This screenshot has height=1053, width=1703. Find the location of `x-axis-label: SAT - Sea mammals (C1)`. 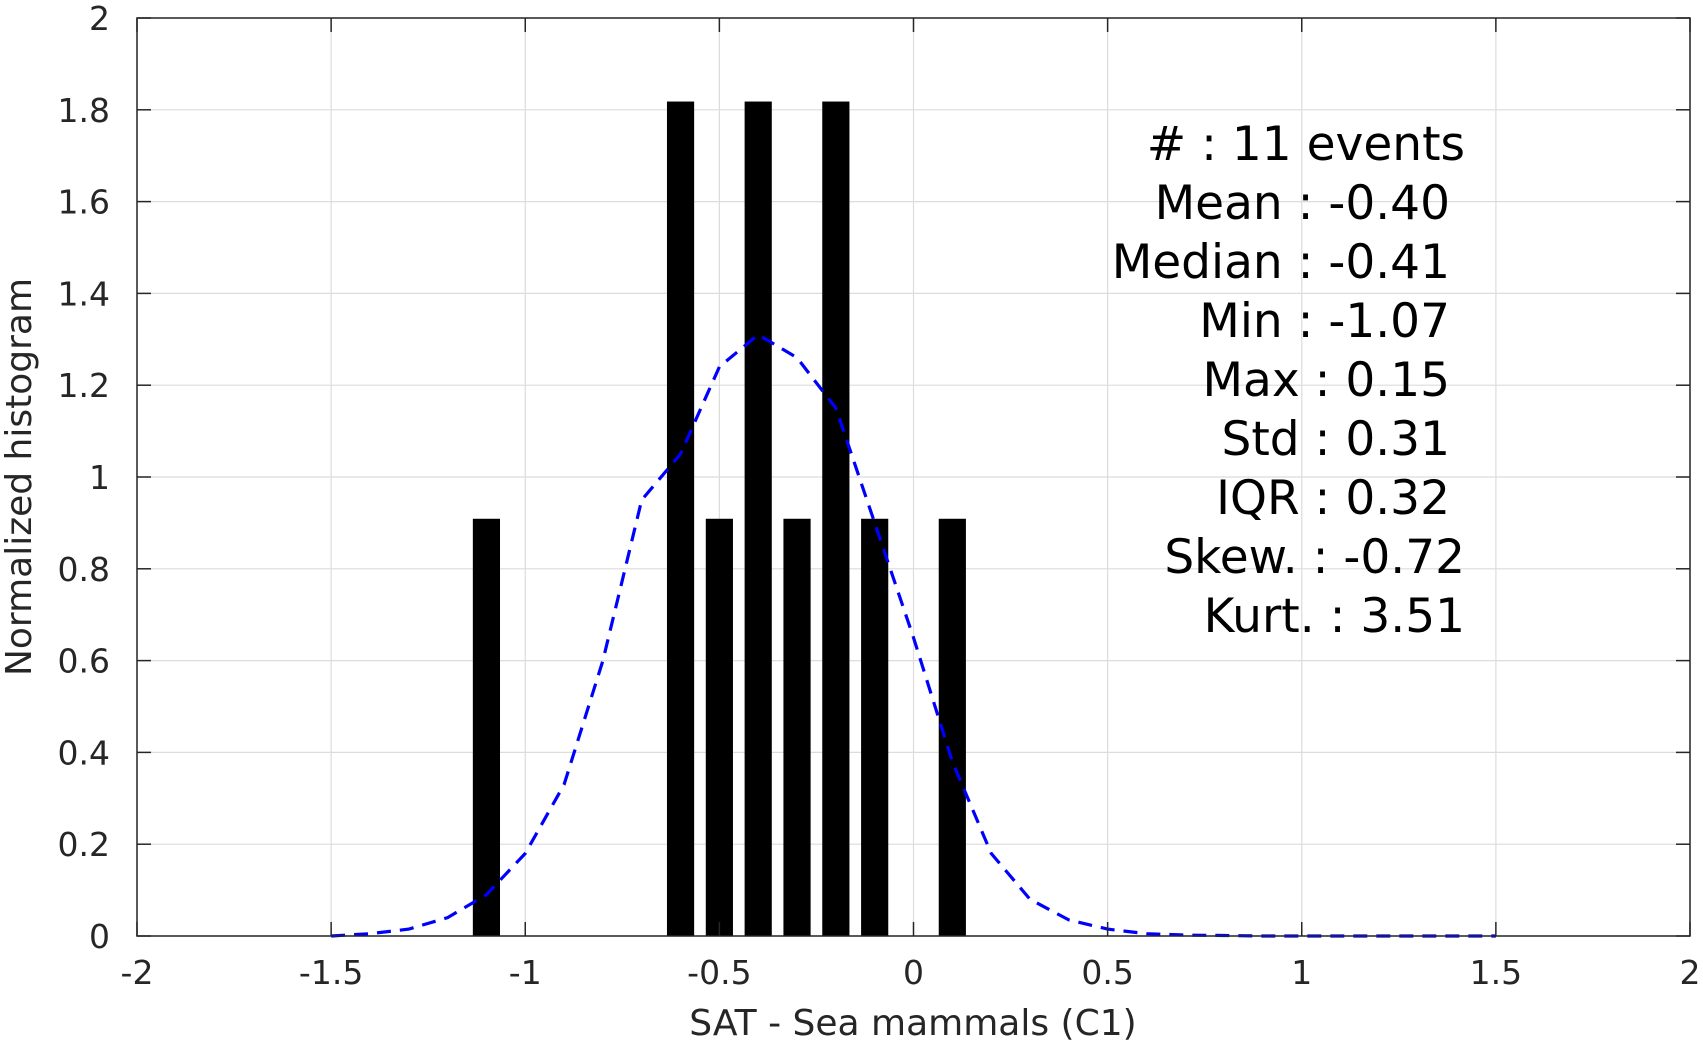

x-axis-label: SAT - Sea mammals (C1) is located at coordinates (912, 1023).